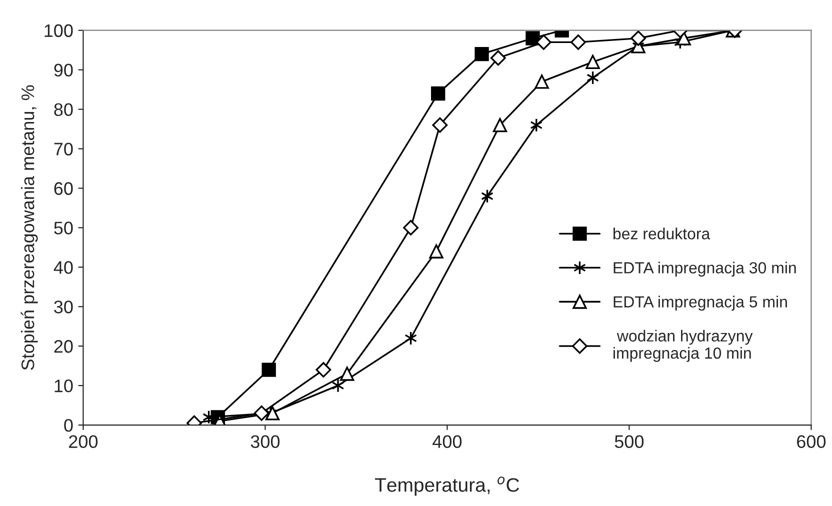  I want to click on x-axis-title: Temperatura, $^{o}$C, so click(447, 486).